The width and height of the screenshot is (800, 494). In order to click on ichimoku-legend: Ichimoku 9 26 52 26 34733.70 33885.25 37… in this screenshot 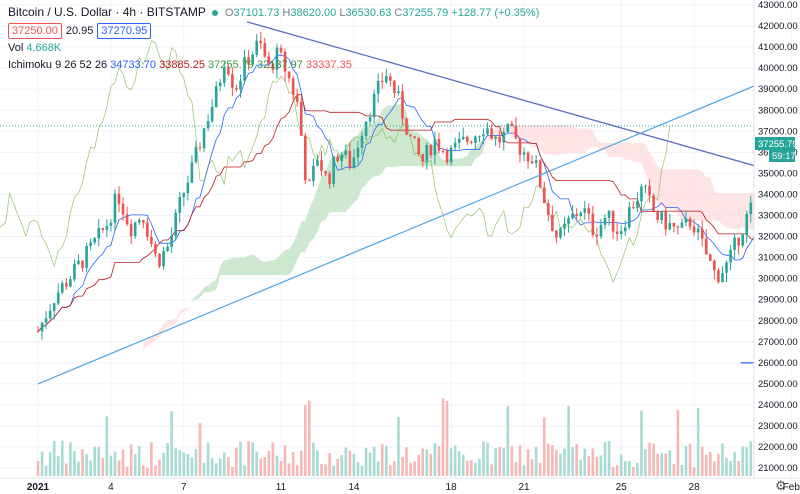, I will do `click(180, 65)`.